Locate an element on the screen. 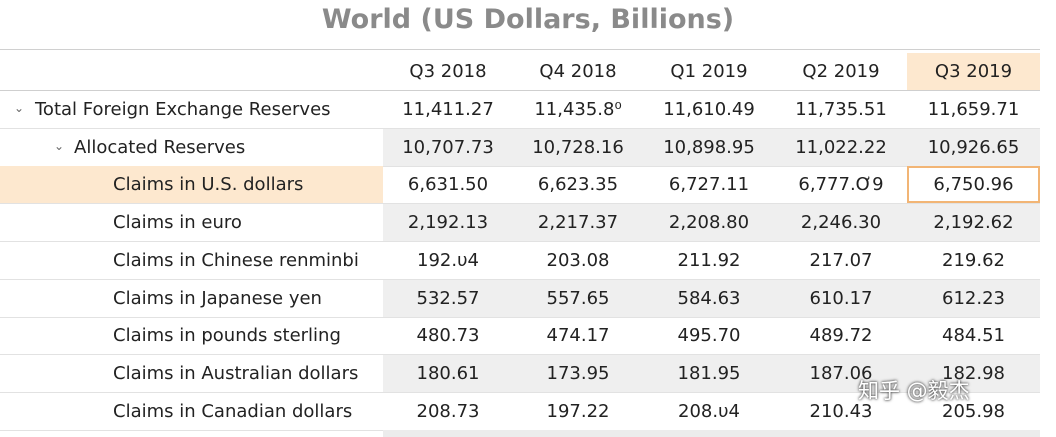 The height and width of the screenshot is (437, 1056). table-header: Q3 2018 Q4 2018 Q1 2019 Q2 2019 Q3 2019 is located at coordinates (520, 72).